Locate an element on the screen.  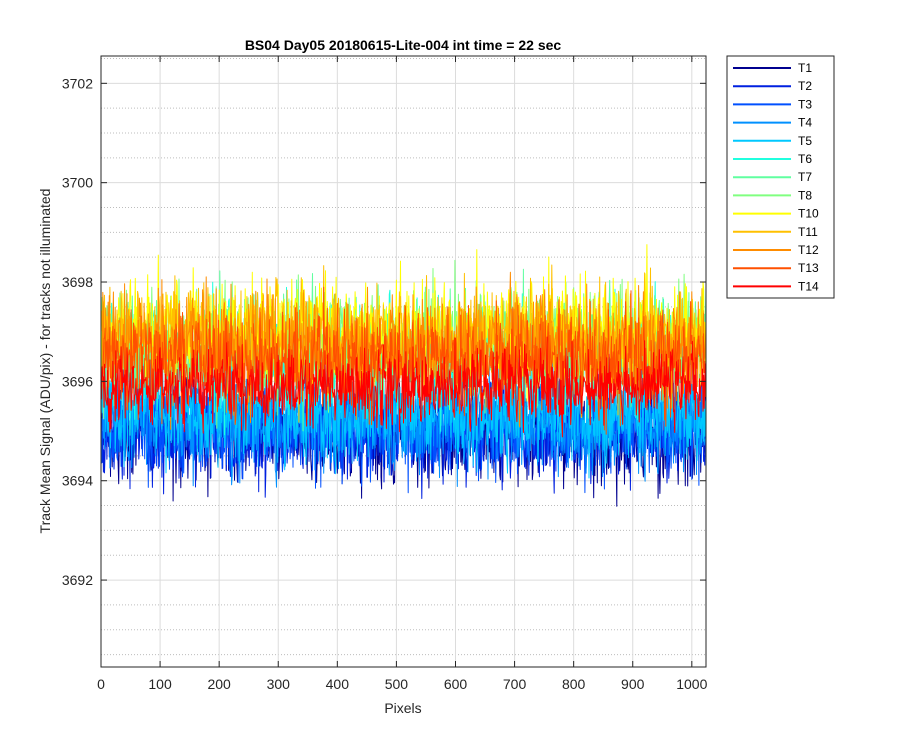
x-tick-label: 600 is located at coordinates (456, 684).